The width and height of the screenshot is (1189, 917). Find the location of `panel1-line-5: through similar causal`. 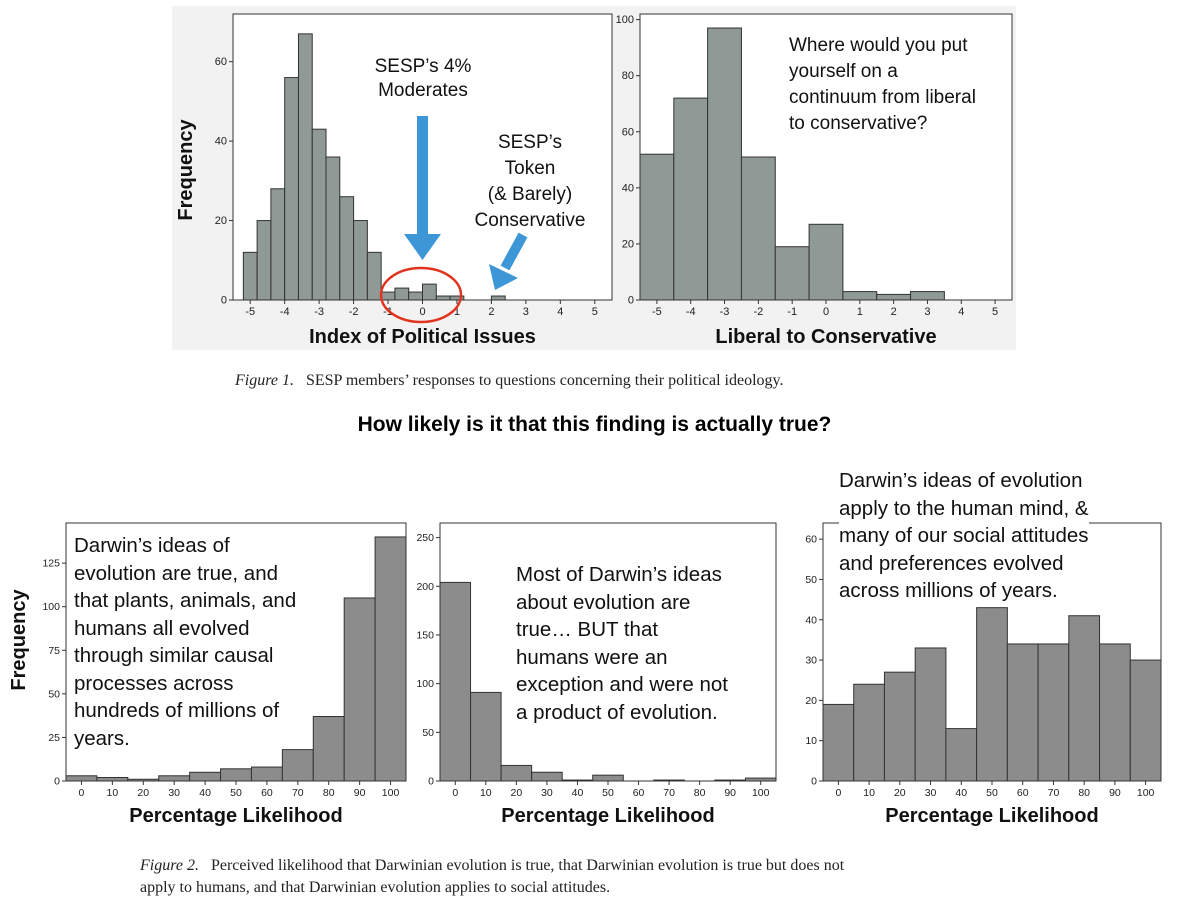

panel1-line-5: through similar causal is located at coordinates (174, 655).